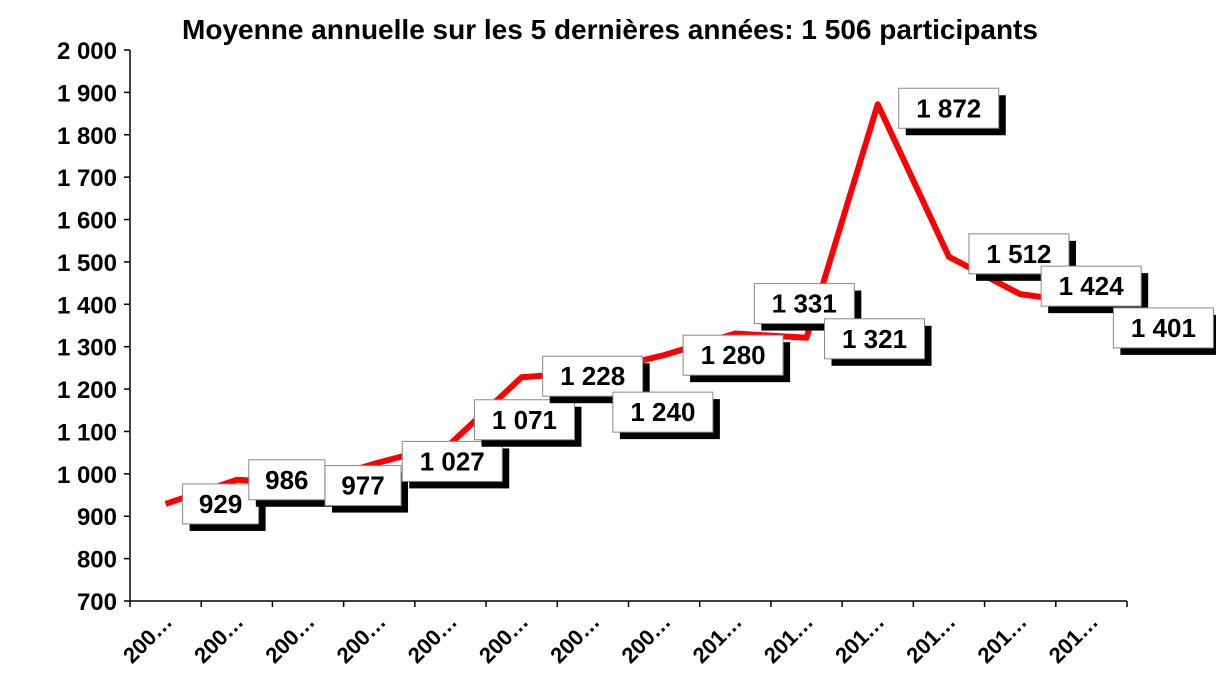 Image resolution: width=1216 pixels, height=675 pixels. I want to click on data-label-text: 1 280, so click(733, 355).